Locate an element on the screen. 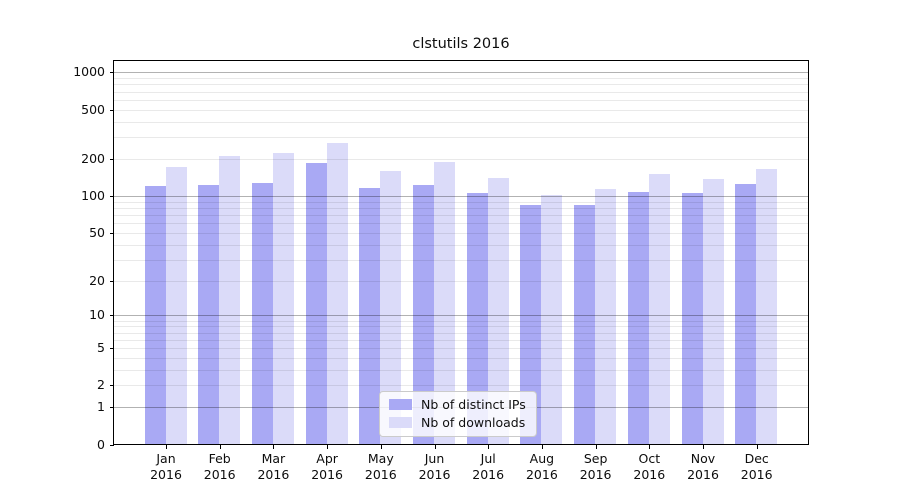 This screenshot has width=900, height=500. bar-distinct-ips-jul is located at coordinates (477, 318).